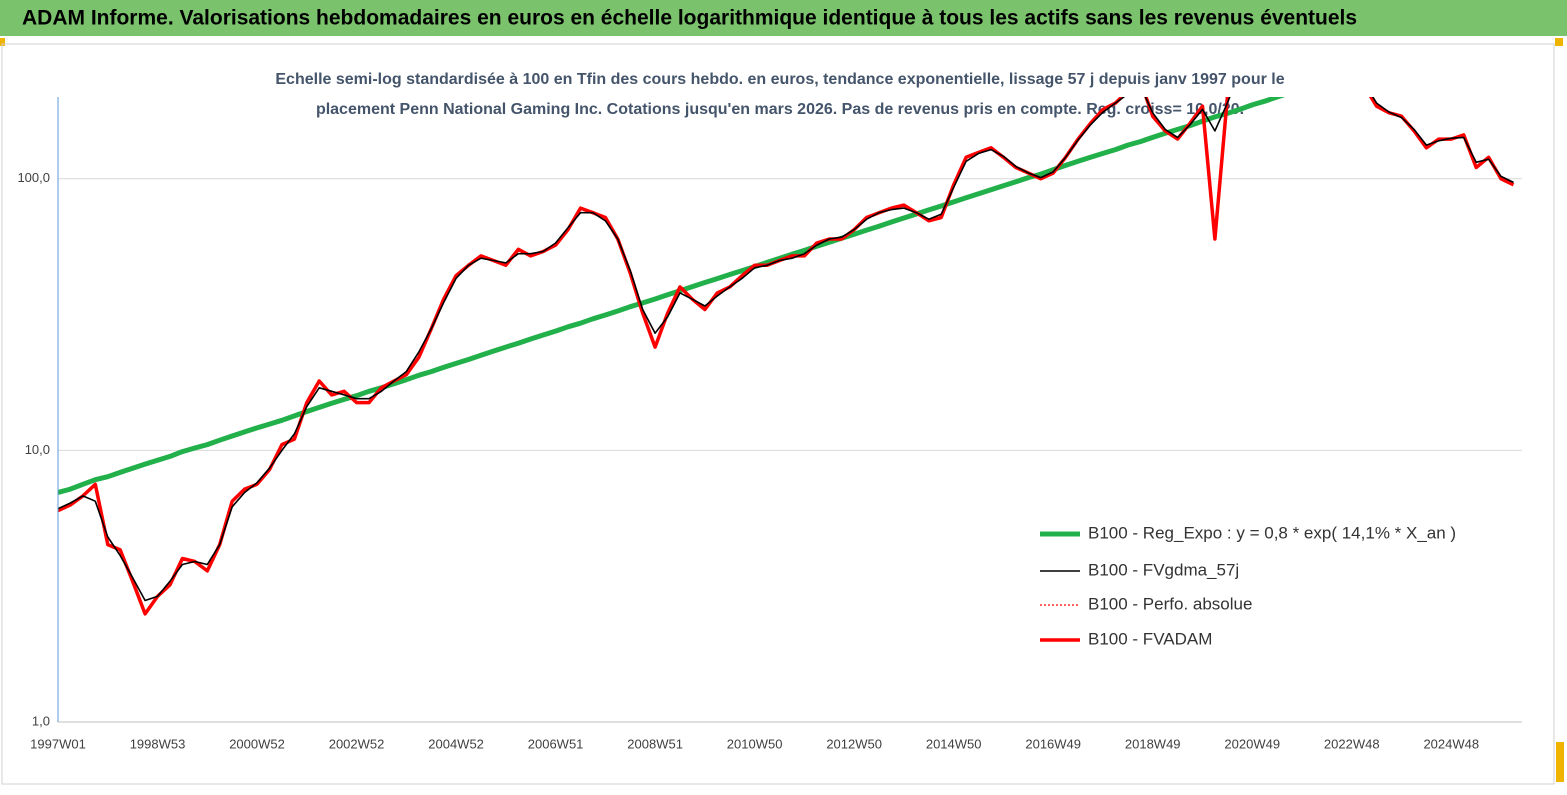 The width and height of the screenshot is (1567, 795). Describe the element at coordinates (1150, 638) in the screenshot. I see `legend-label: B100 - FVADAM` at that location.